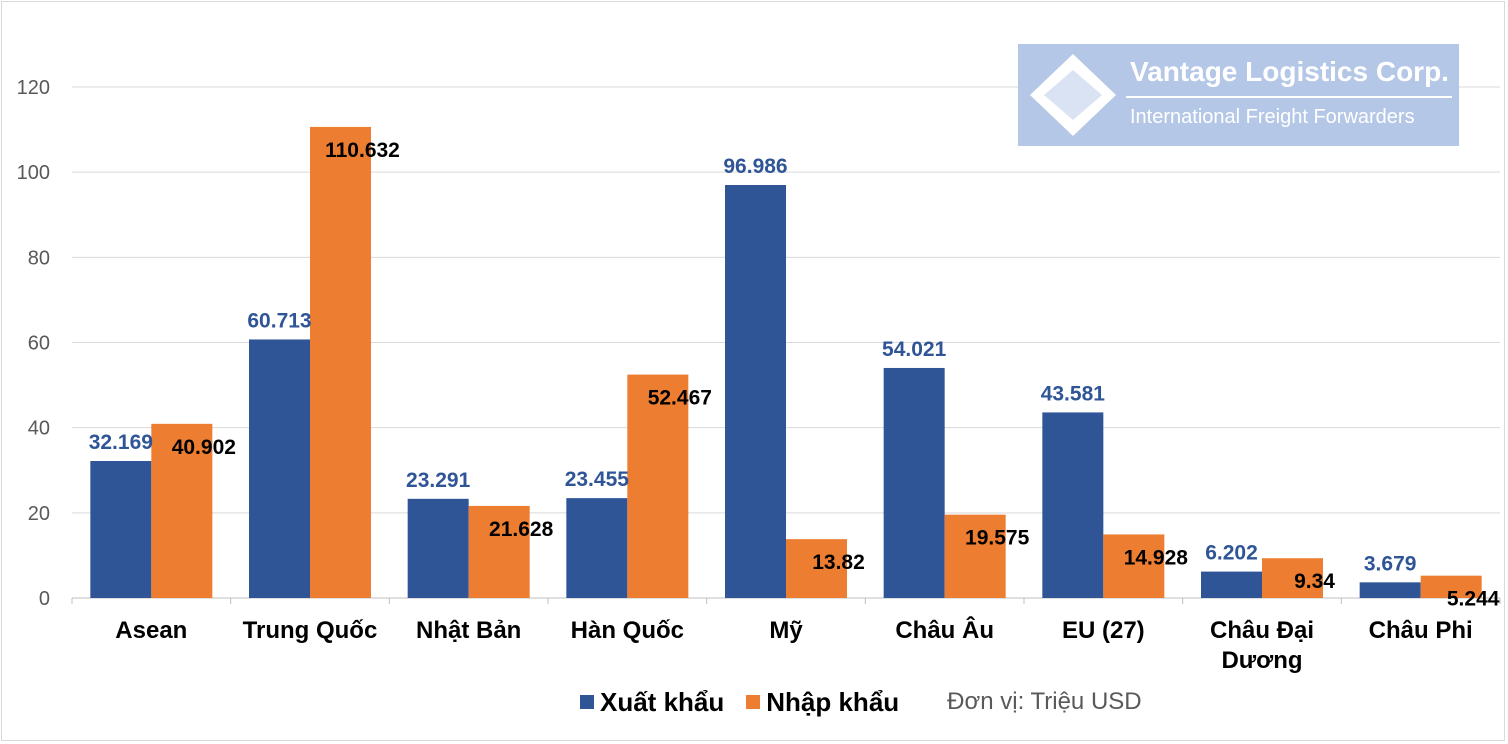 Image resolution: width=1508 pixels, height=744 pixels. I want to click on data-label-nhap-khau: 9.34, so click(1314, 581).